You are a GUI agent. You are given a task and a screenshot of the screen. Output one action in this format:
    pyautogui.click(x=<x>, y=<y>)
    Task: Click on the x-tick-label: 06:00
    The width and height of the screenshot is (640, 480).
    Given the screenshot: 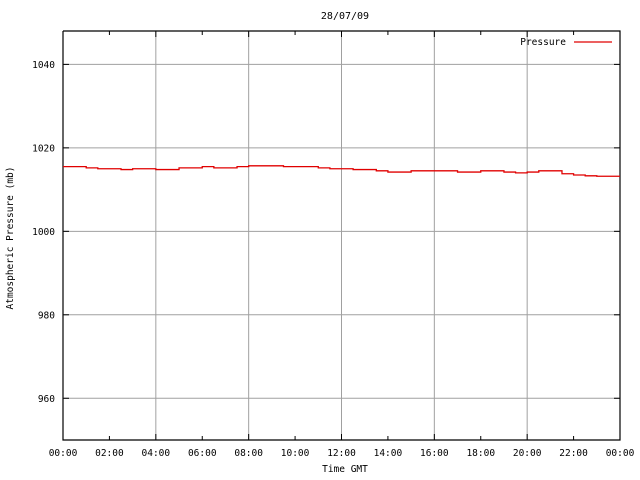 What is the action you would take?
    pyautogui.click(x=202, y=453)
    